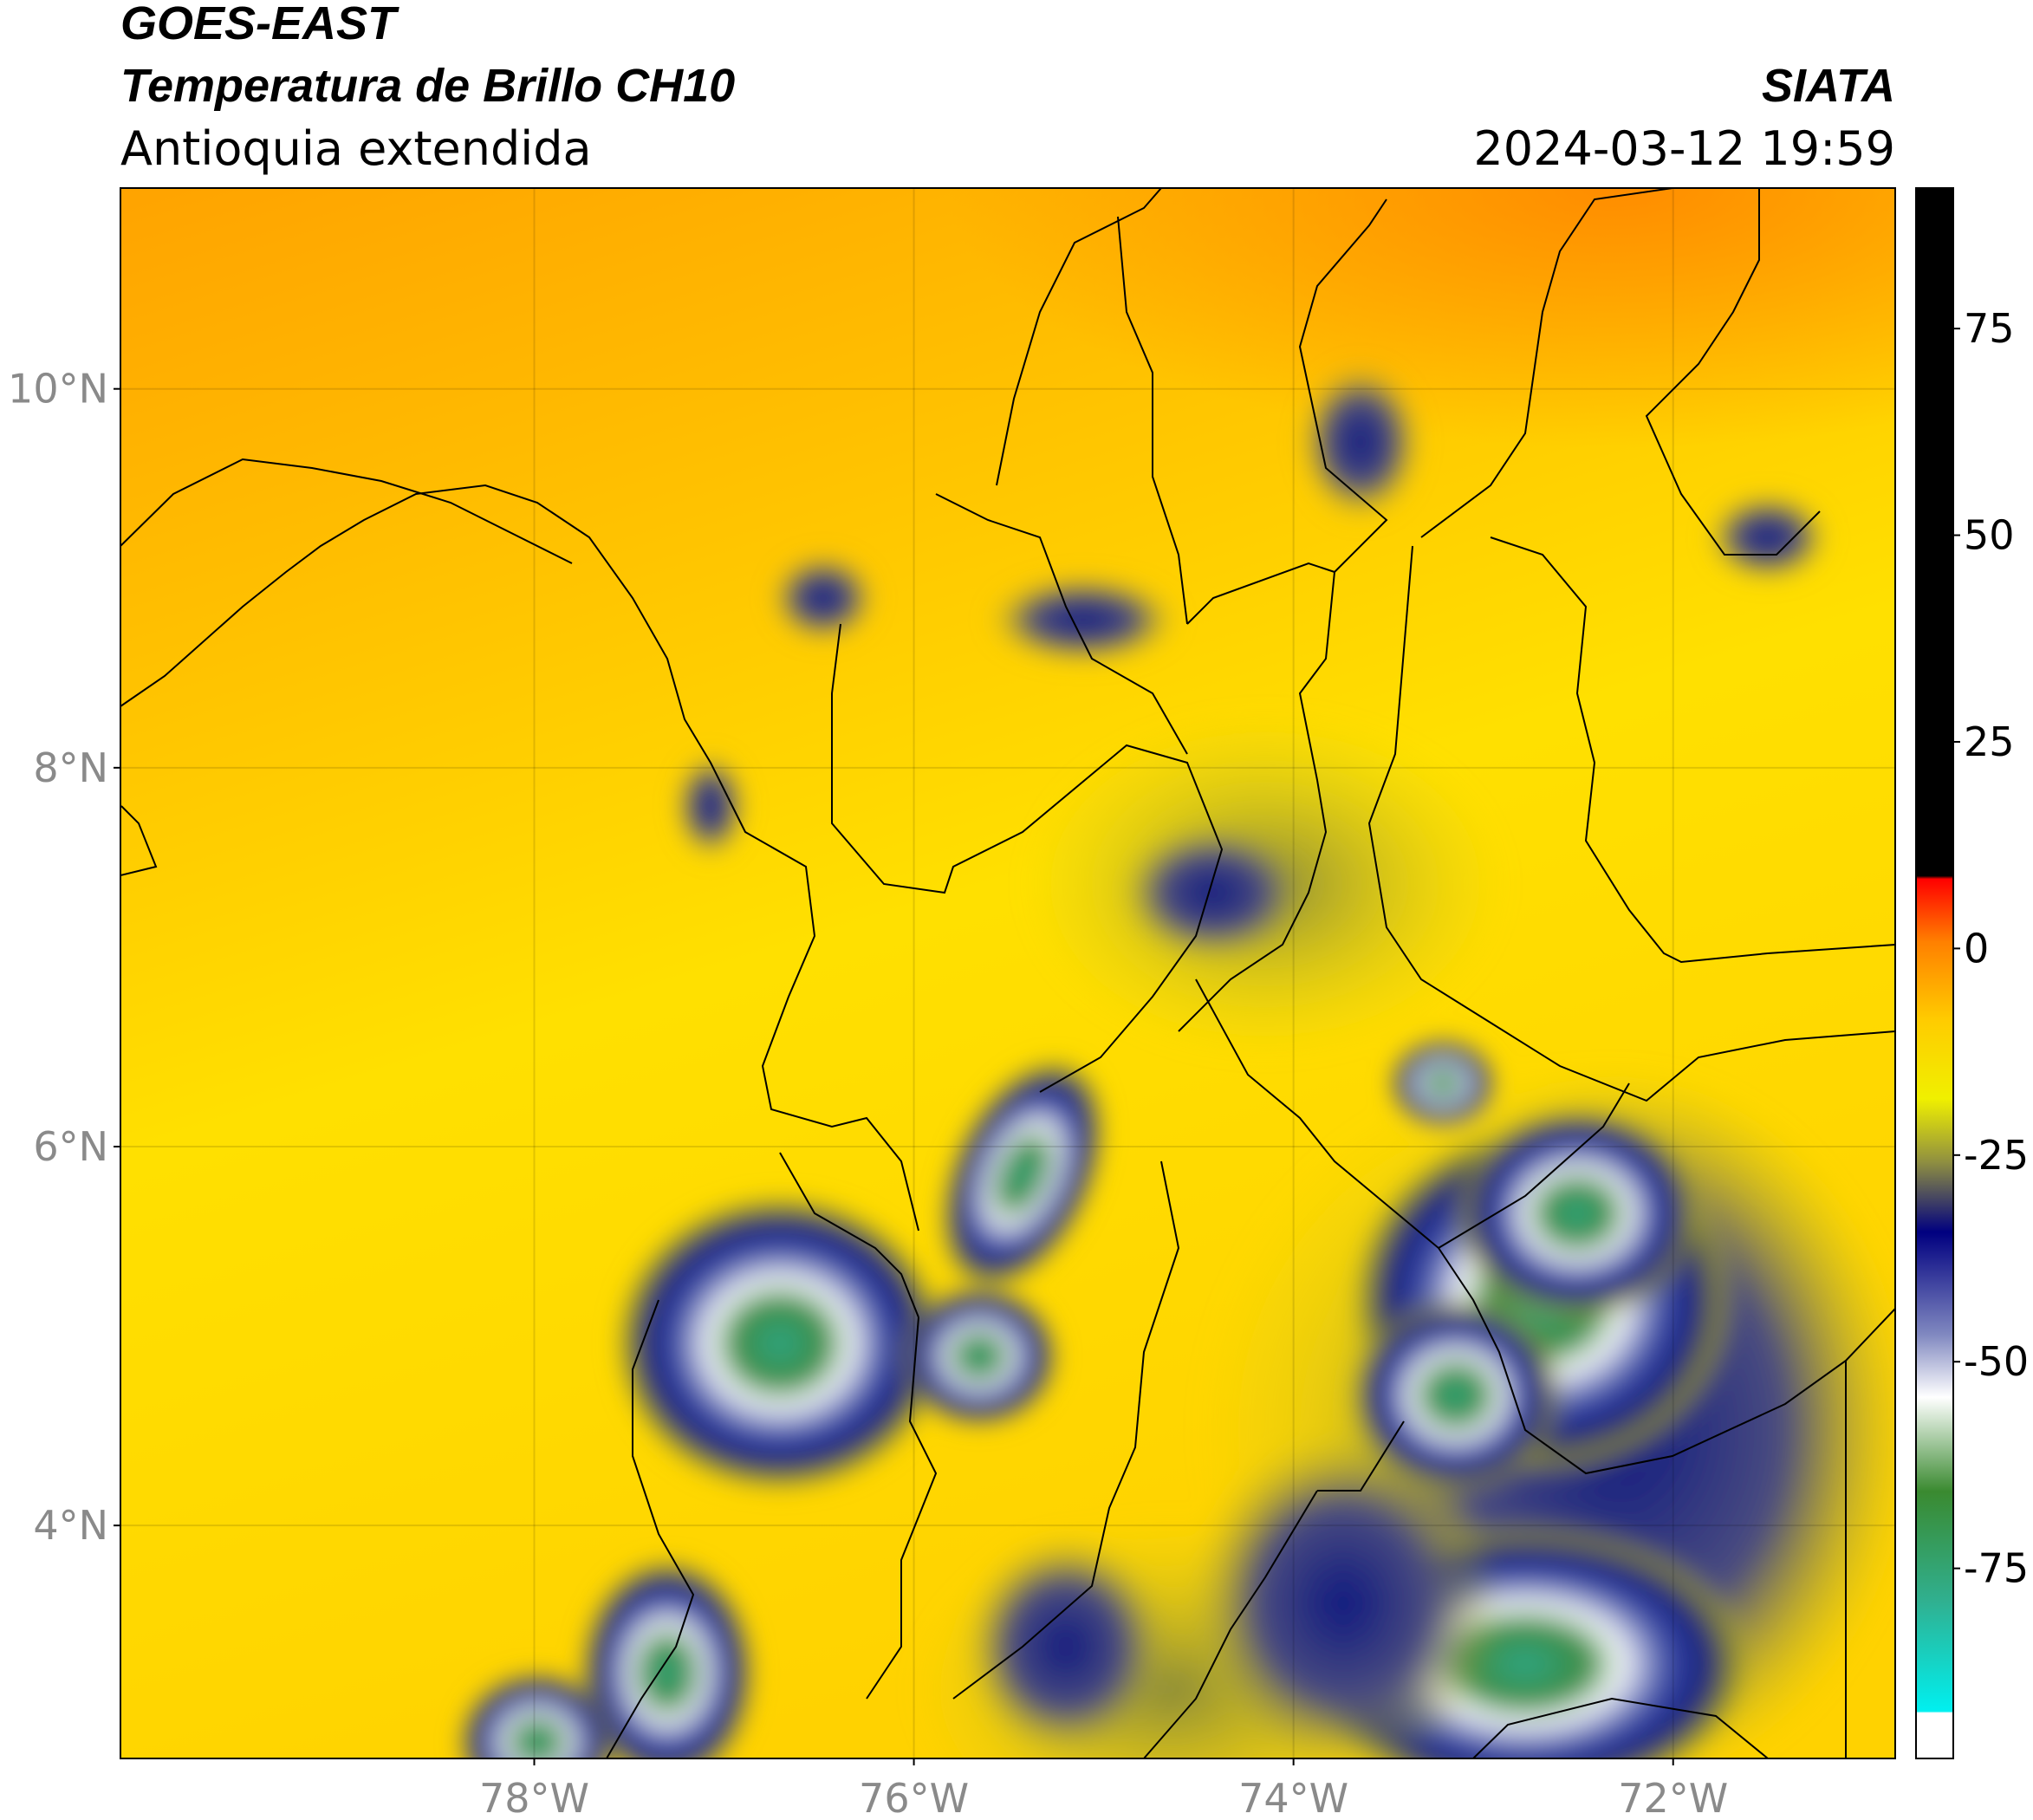 This screenshot has width=2033, height=1820. I want to click on colorbar, so click(1934, 973).